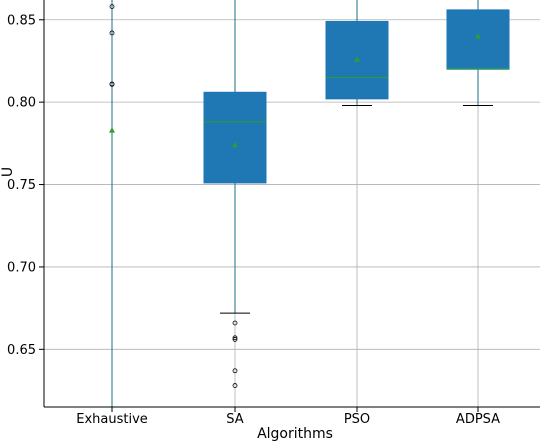 This screenshot has height=442, width=540. Describe the element at coordinates (478, 419) in the screenshot. I see `x-tick-label: ADPSA` at that location.